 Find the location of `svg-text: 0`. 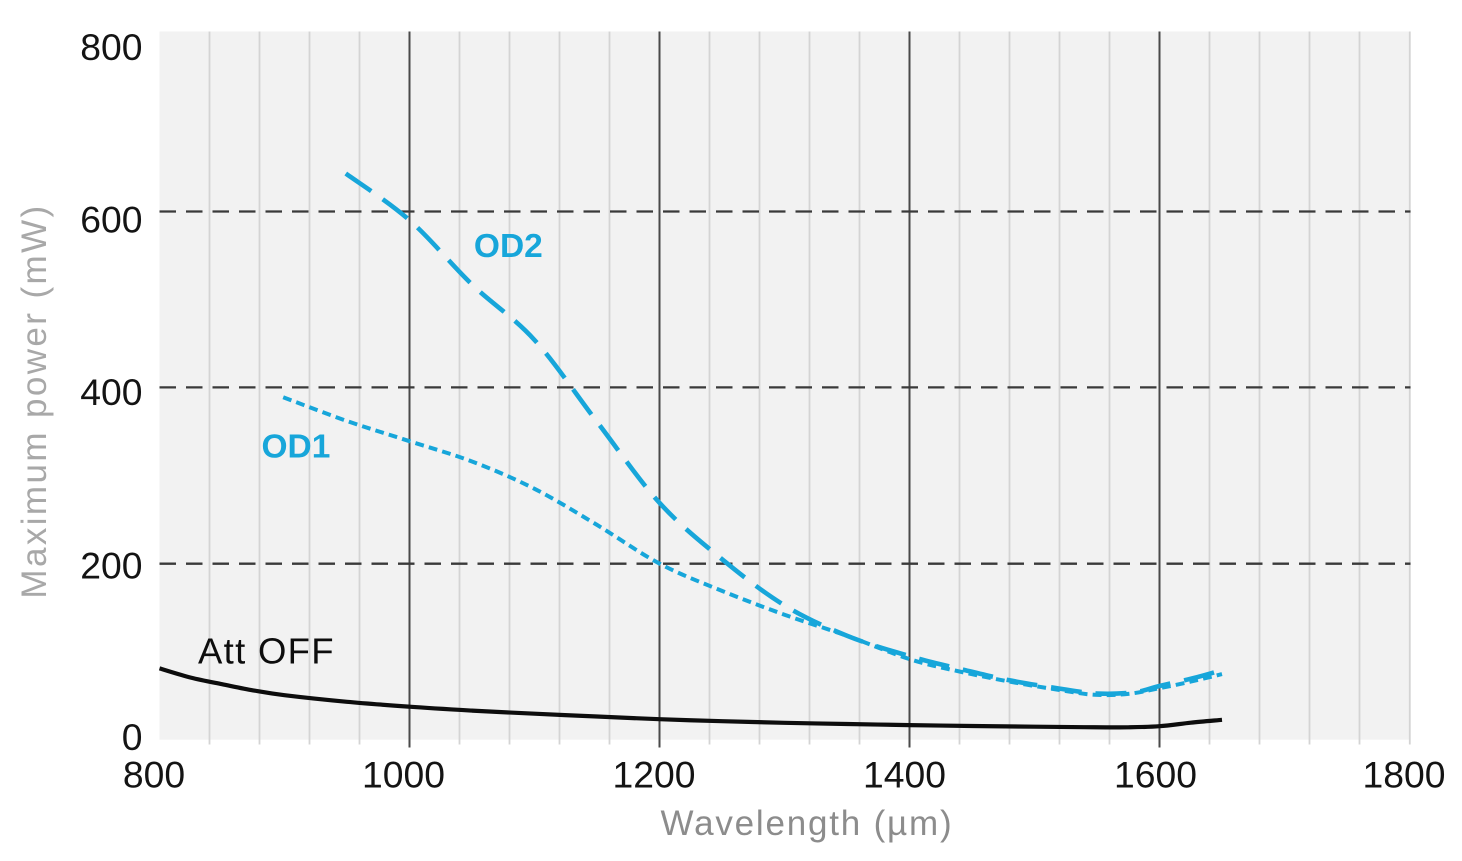

svg-text: 0 is located at coordinates (132, 737).